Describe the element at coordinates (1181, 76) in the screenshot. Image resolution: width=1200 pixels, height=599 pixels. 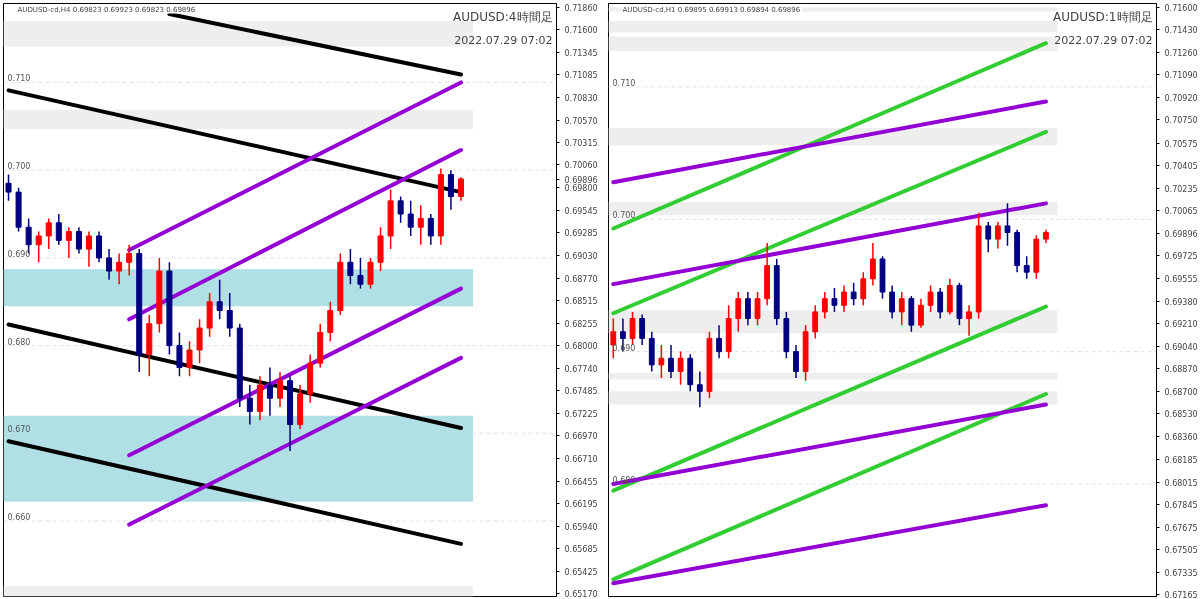
I see `y-tick-label: 0.71090` at that location.